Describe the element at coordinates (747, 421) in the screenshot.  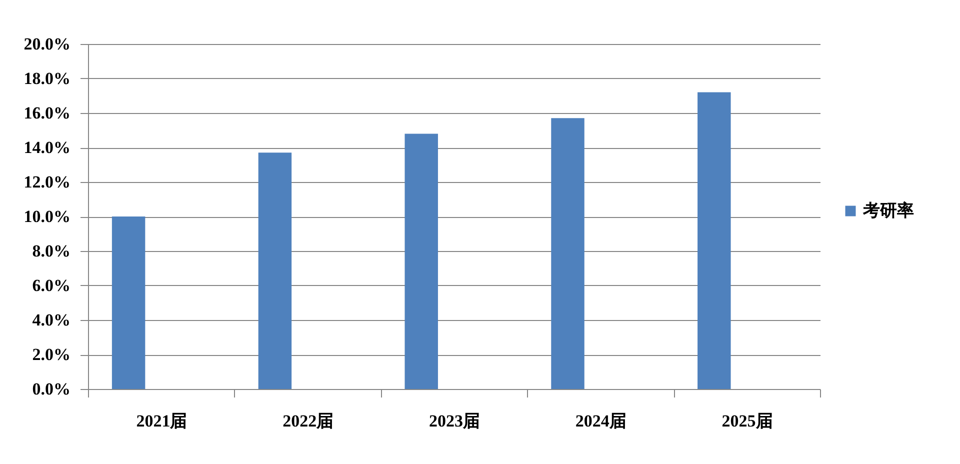
I see `x-tick-label: 2025届` at that location.